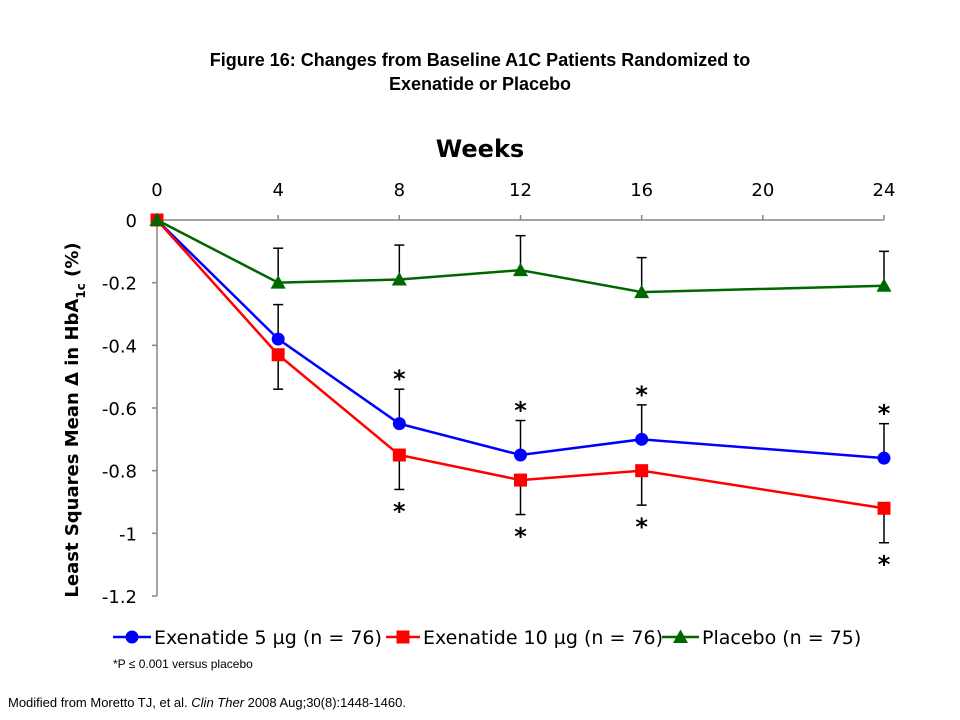 Image resolution: width=960 pixels, height=720 pixels. What do you see at coordinates (543, 638) in the screenshot?
I see `legend-label: Exenatide 10 µg (n = 76)` at bounding box center [543, 638].